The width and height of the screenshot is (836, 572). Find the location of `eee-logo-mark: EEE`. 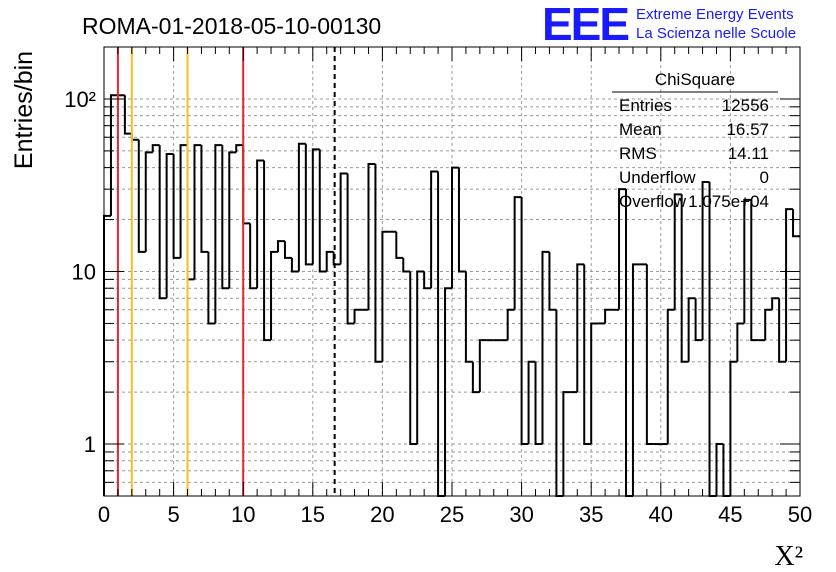

eee-logo-mark: EEE is located at coordinates (585, 25).